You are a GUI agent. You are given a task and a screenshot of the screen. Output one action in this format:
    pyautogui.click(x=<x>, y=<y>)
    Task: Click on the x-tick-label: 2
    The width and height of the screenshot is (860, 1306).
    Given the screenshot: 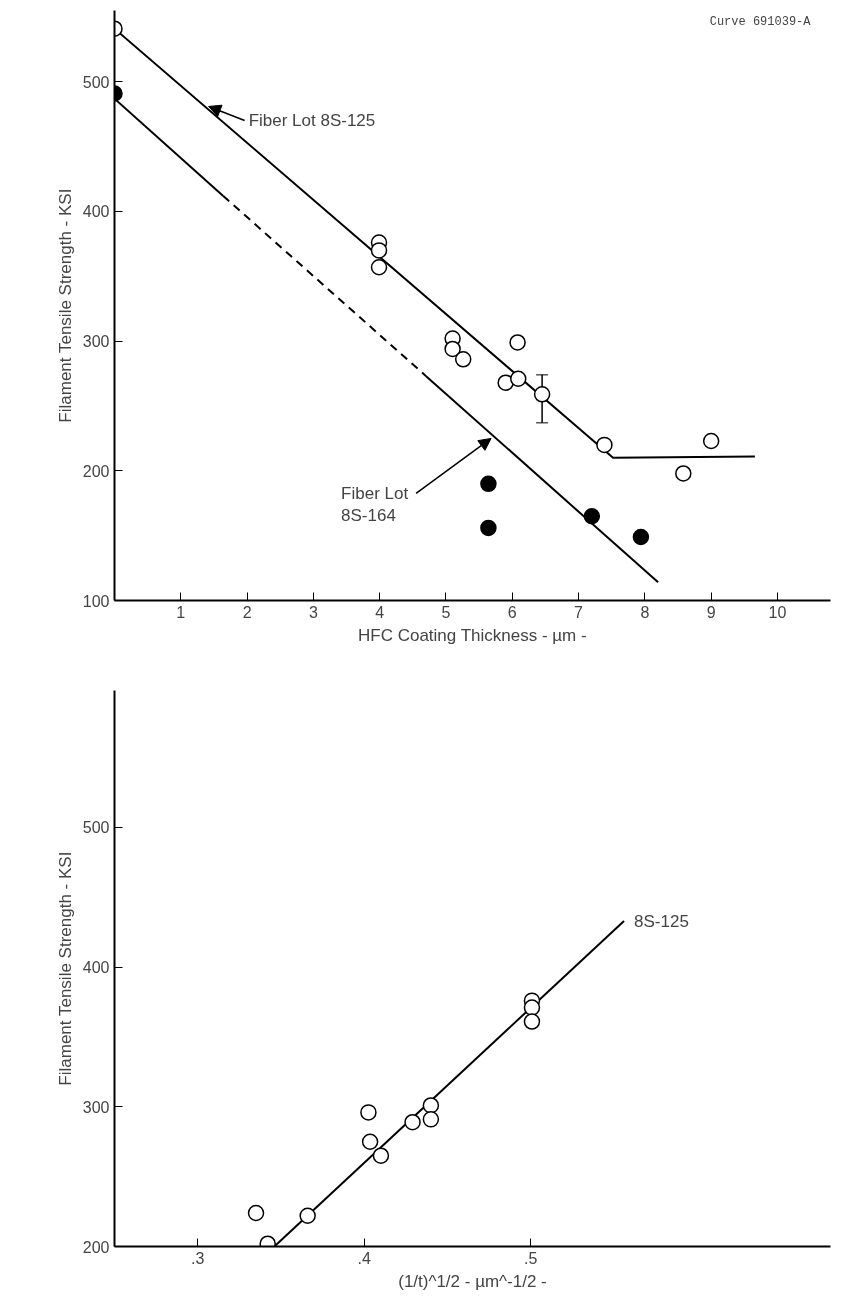 What is the action you would take?
    pyautogui.click(x=247, y=612)
    